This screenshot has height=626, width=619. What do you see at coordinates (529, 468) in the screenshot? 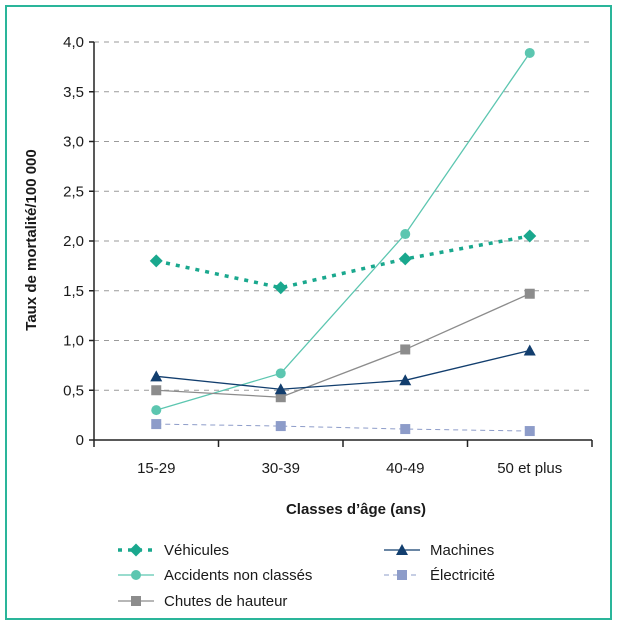
I see `x-tick-label: 50 et plus` at bounding box center [529, 468].